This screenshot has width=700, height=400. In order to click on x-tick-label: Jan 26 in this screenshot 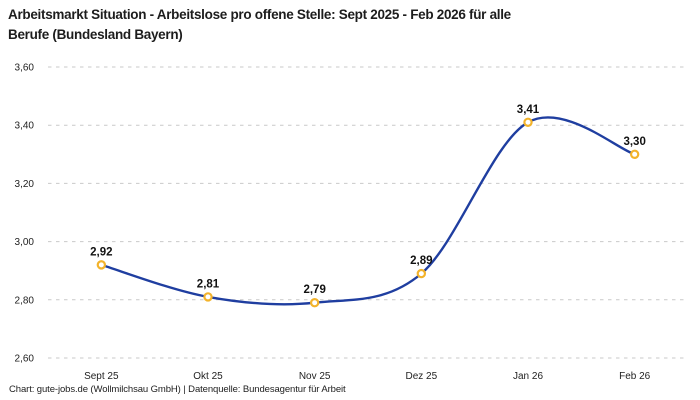, I will do `click(528, 376)`.